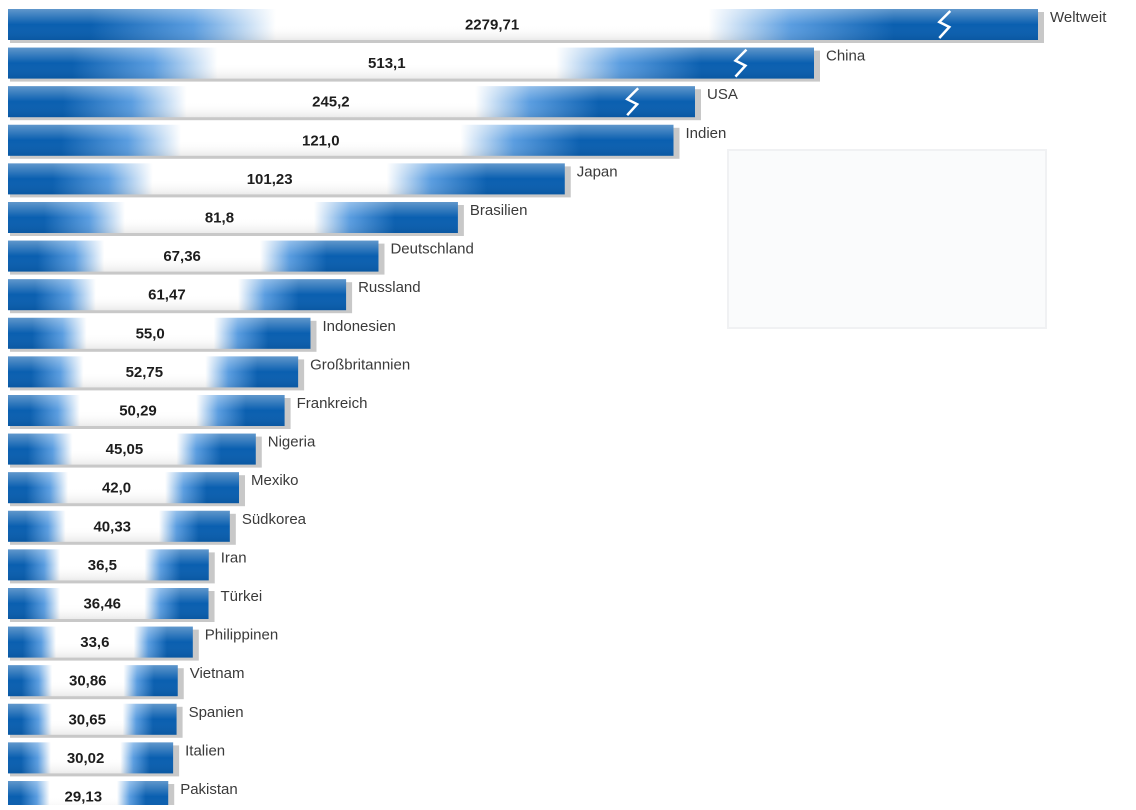 The width and height of the screenshot is (1136, 810). Describe the element at coordinates (331, 102) in the screenshot. I see `bar-value-label: 245,2` at that location.